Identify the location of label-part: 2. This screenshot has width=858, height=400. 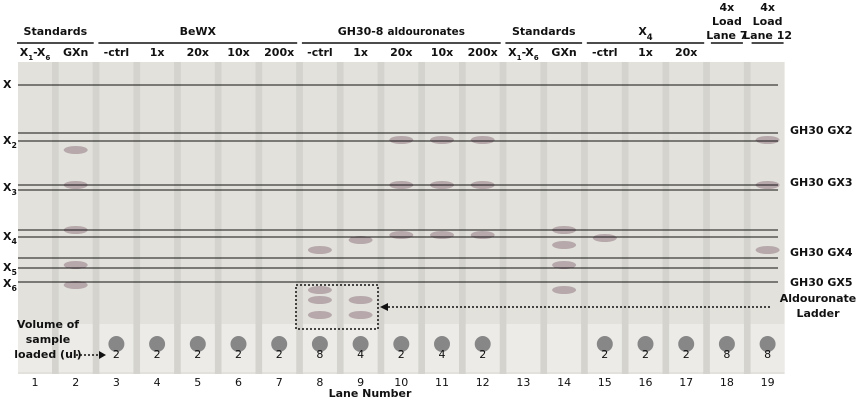
(13, 145).